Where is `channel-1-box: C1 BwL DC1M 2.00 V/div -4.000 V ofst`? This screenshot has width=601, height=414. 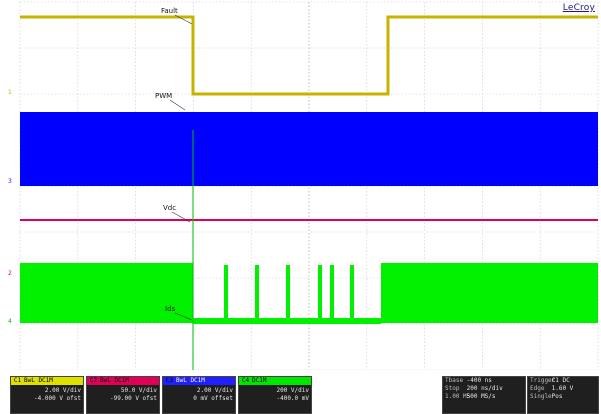
channel-1-box: C1 BwL DC1M 2.00 V/div -4.000 V ofst is located at coordinates (47, 395).